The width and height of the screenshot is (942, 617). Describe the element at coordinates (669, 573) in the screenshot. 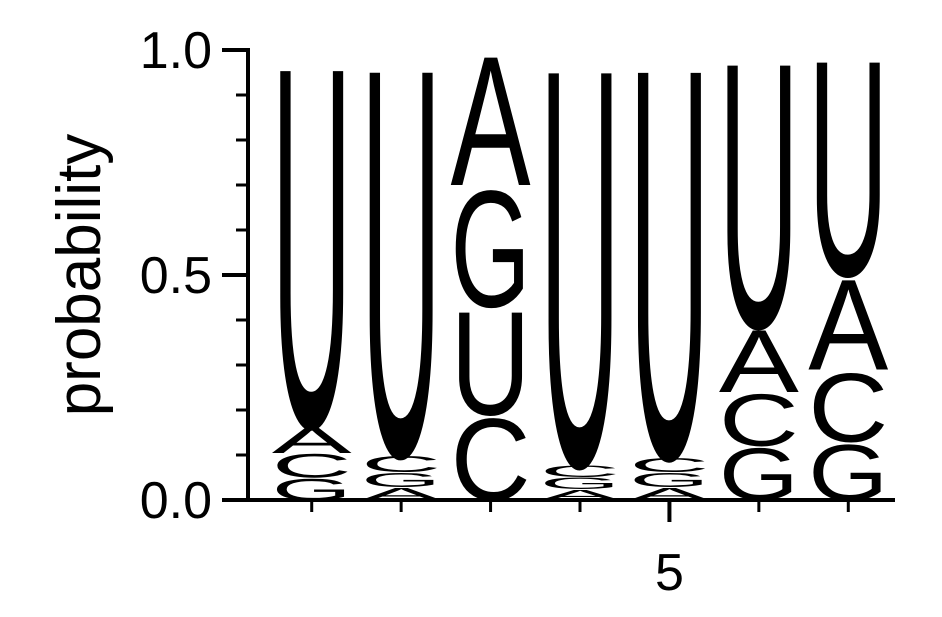

I see `x-tick-label: 5` at that location.